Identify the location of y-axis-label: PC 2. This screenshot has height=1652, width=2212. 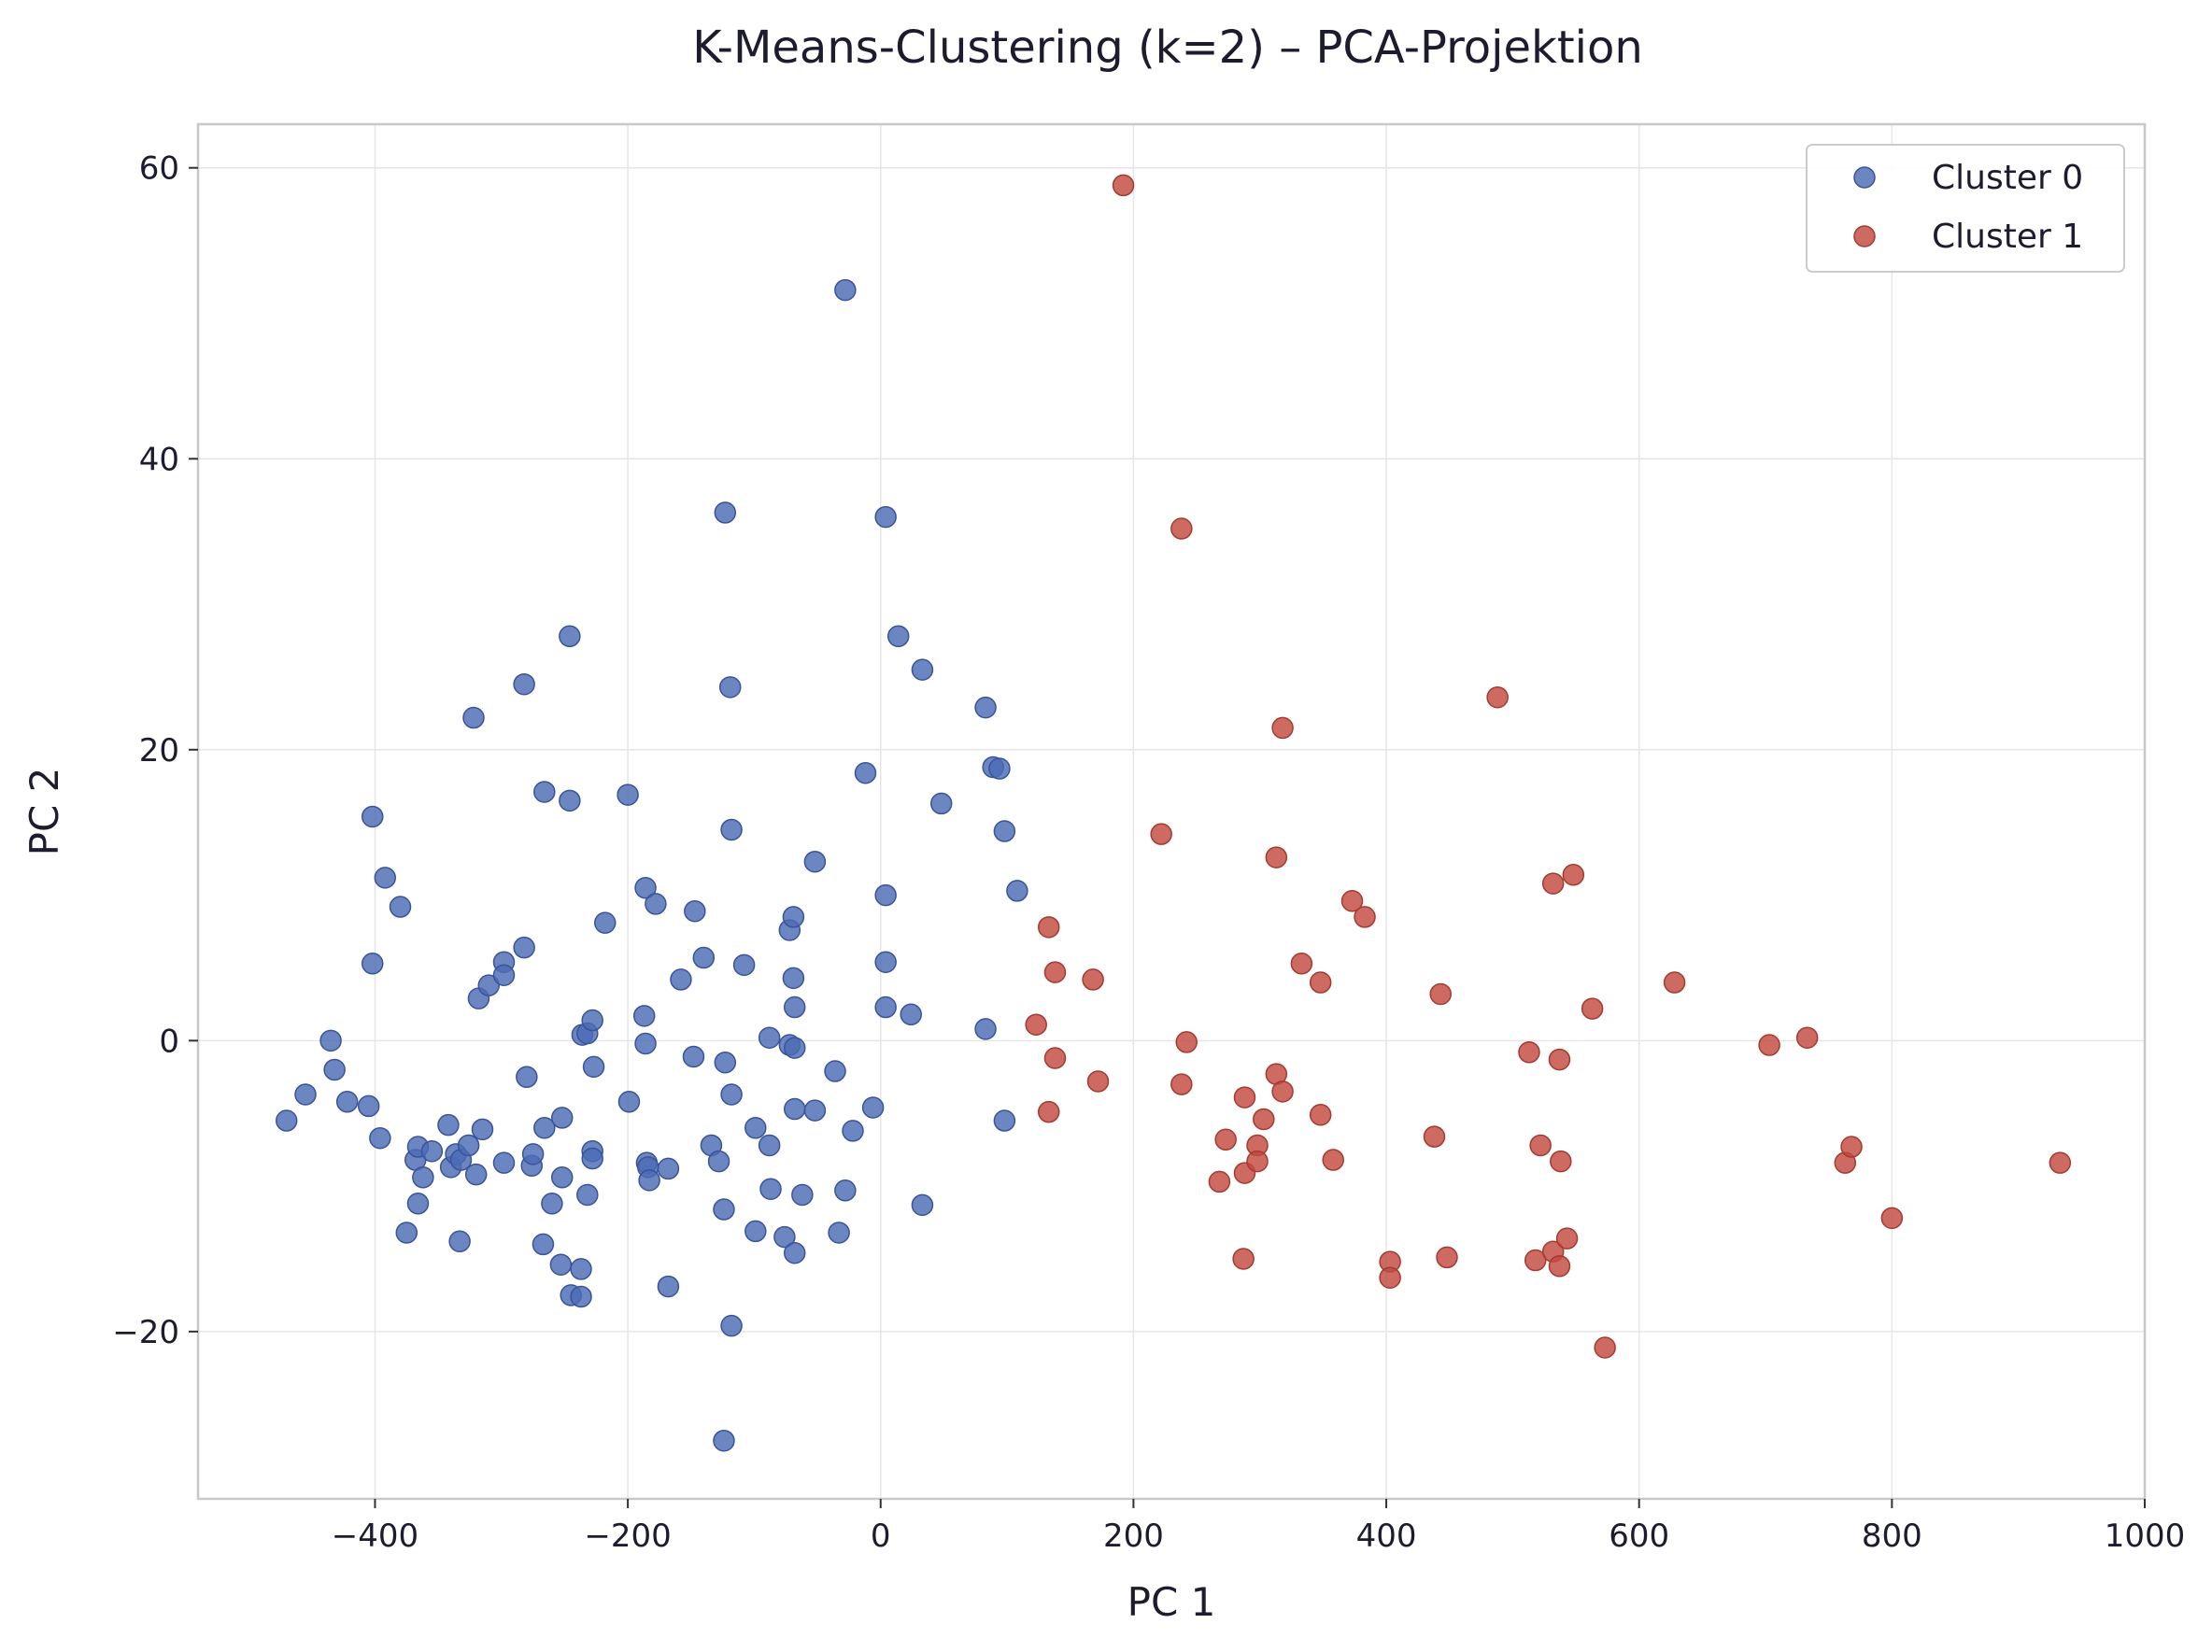
(44, 812).